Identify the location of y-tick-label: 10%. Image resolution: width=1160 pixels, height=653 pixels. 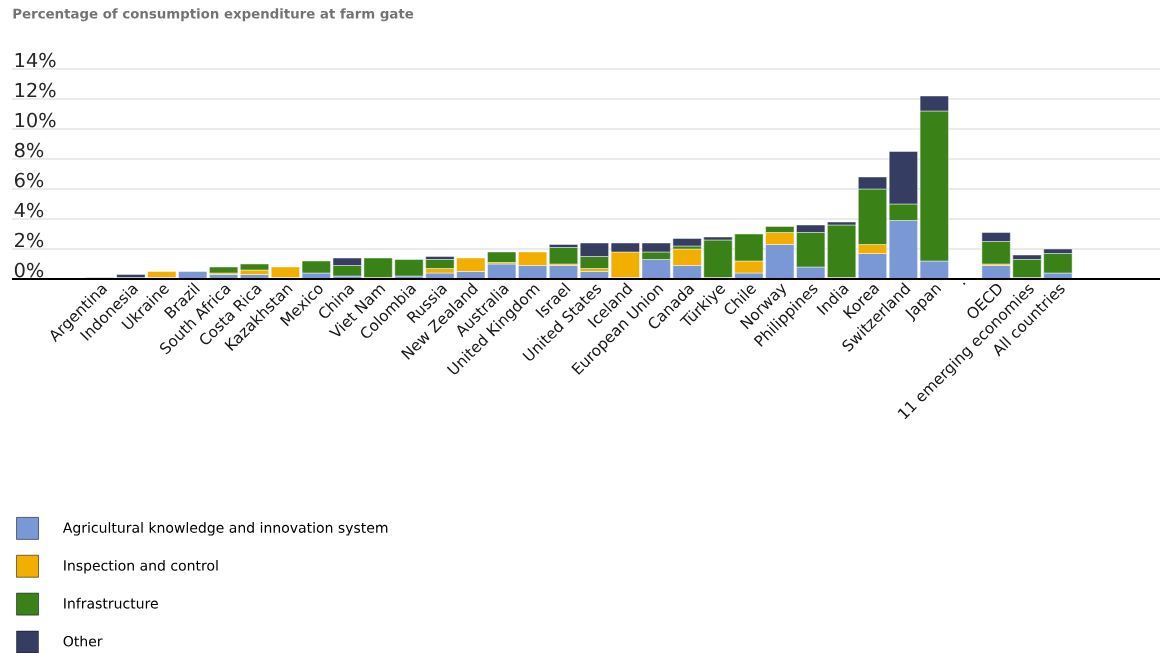
(35, 120).